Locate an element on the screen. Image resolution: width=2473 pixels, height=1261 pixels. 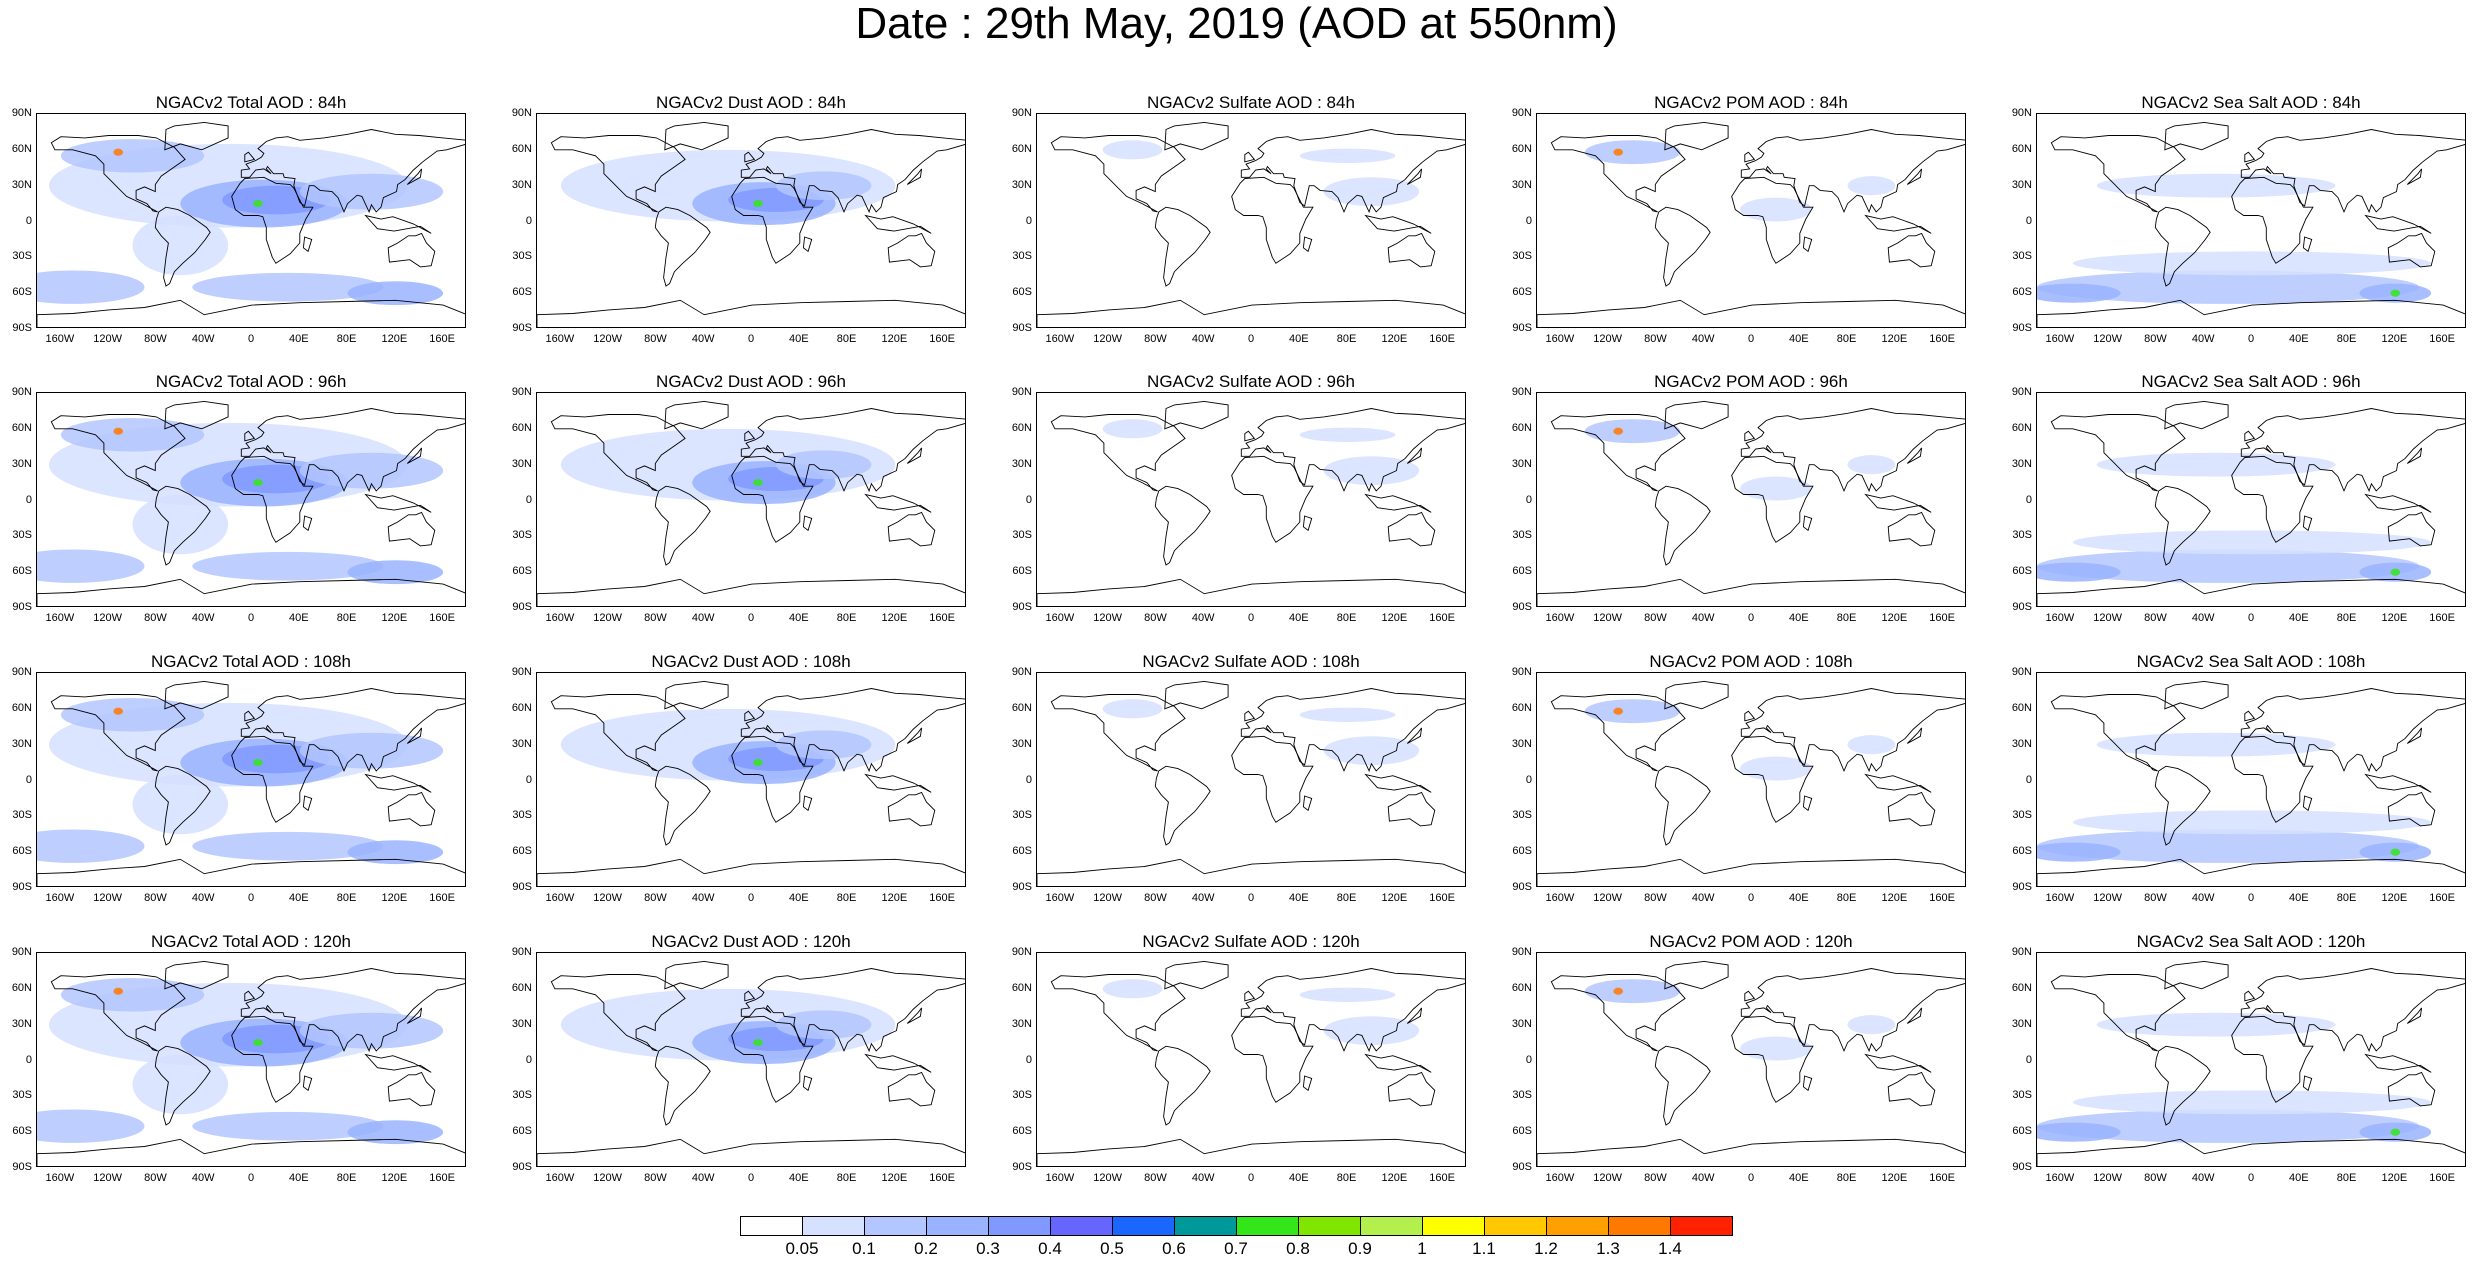
panel-title: NGACv2 Sulfate AOD : 84h is located at coordinates (1251, 102).